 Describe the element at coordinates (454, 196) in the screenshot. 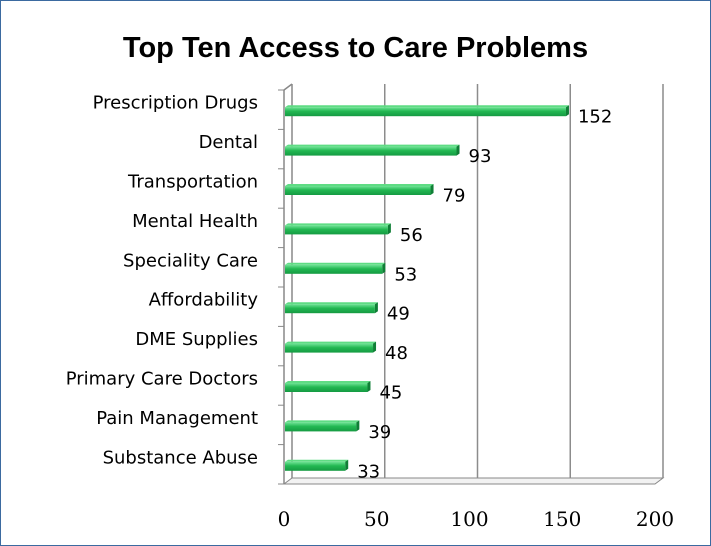

I see `value-label: 79` at that location.